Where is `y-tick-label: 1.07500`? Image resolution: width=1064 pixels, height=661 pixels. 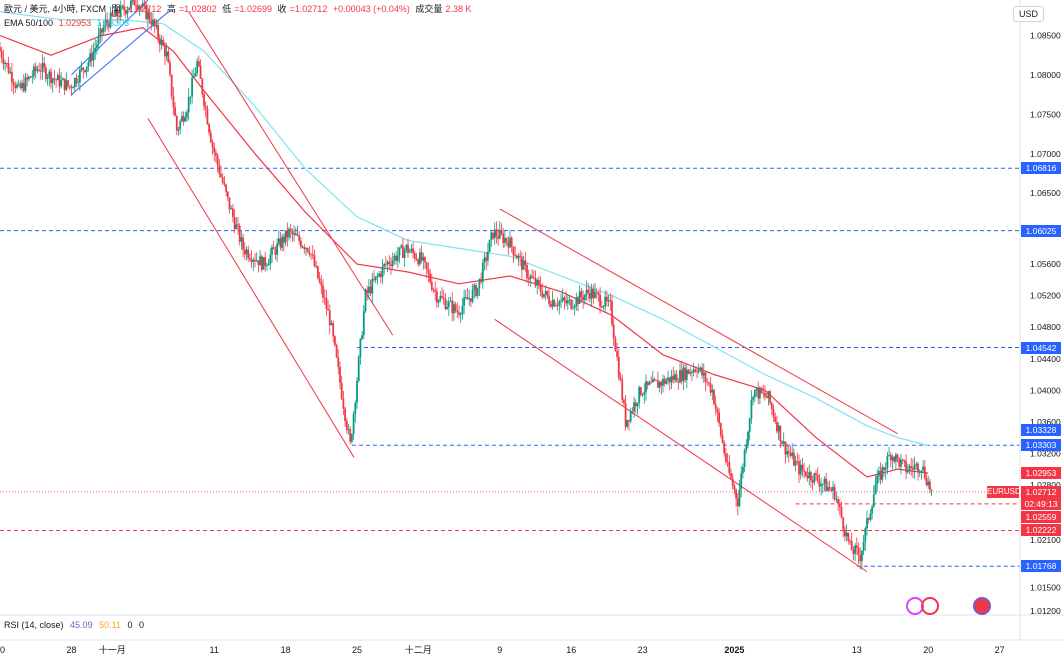 y-tick-label: 1.07500 is located at coordinates (1045, 114).